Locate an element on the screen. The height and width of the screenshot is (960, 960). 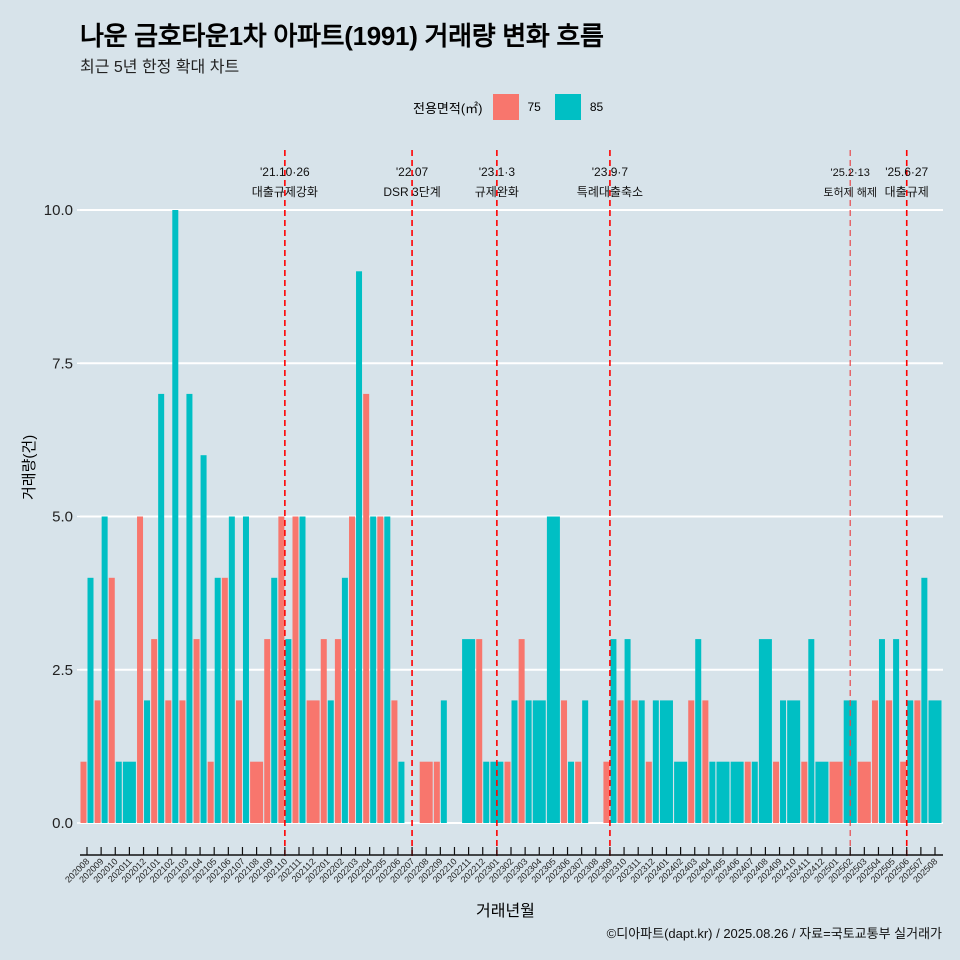
event-label: 특례대출축소 is located at coordinates (610, 192).